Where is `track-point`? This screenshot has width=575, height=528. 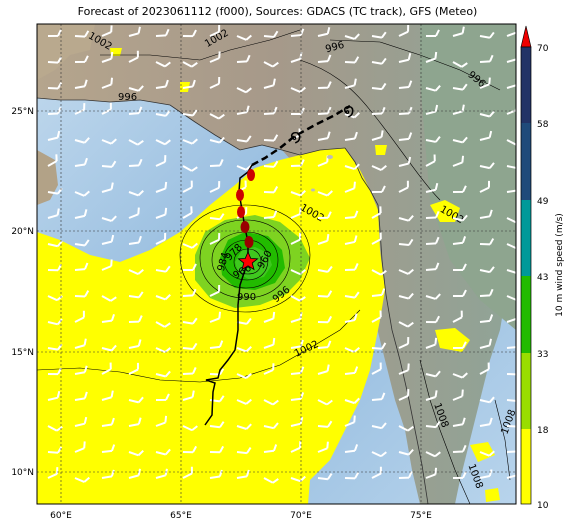 track-point is located at coordinates (249, 242).